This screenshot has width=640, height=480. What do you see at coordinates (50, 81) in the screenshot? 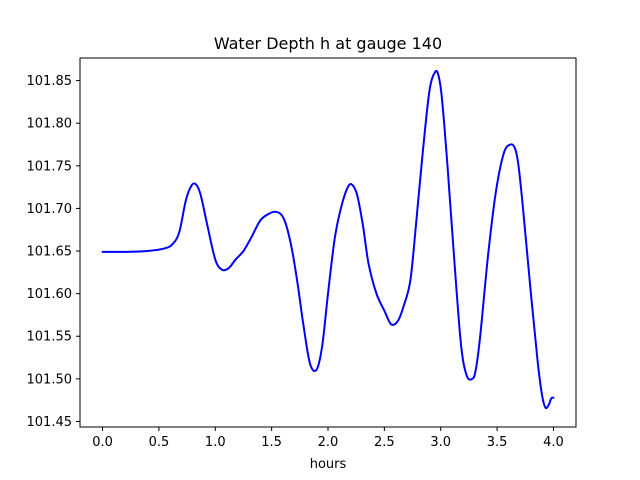
I see `y-tick-label: 101.85` at bounding box center [50, 81].